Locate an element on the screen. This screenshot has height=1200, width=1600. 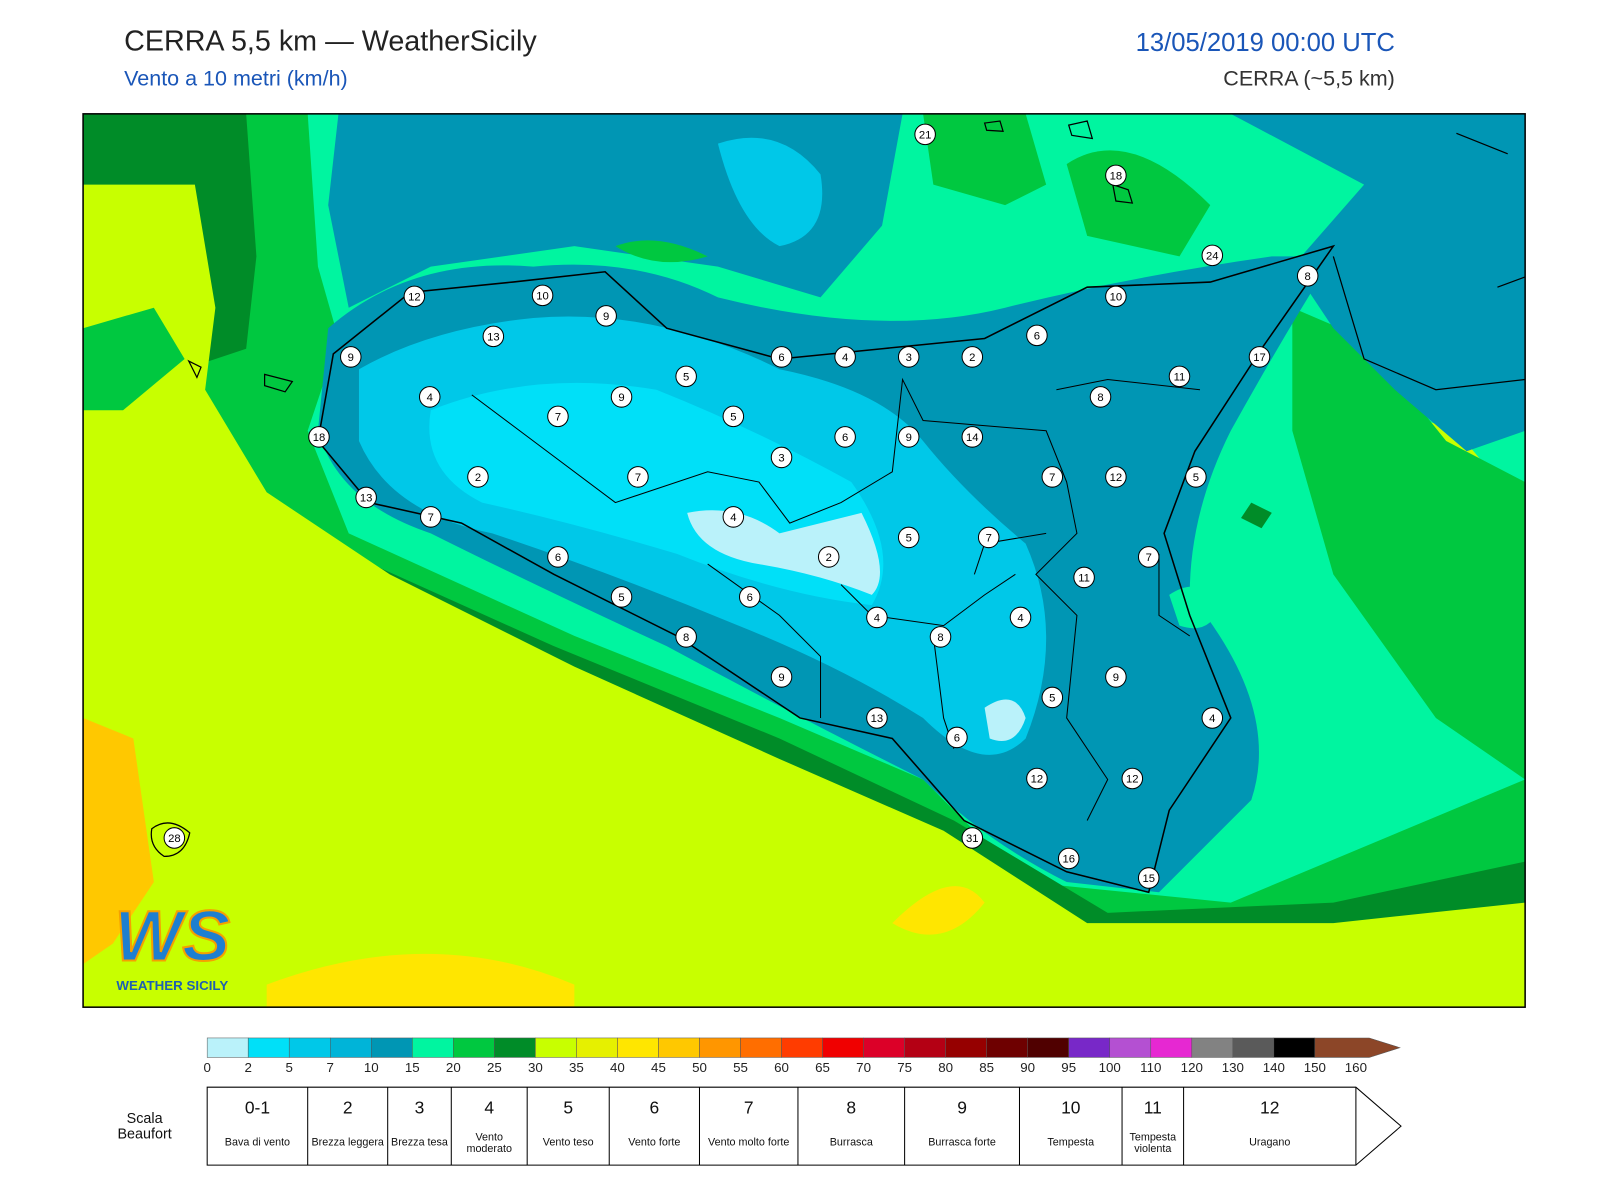
beaufort-description: Brezza tesa is located at coordinates (419, 1143).